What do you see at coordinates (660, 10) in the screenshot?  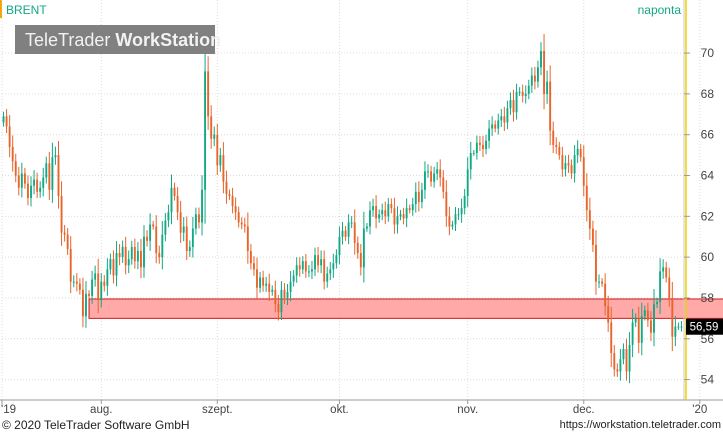 I see `interval-label: naponta` at bounding box center [660, 10].